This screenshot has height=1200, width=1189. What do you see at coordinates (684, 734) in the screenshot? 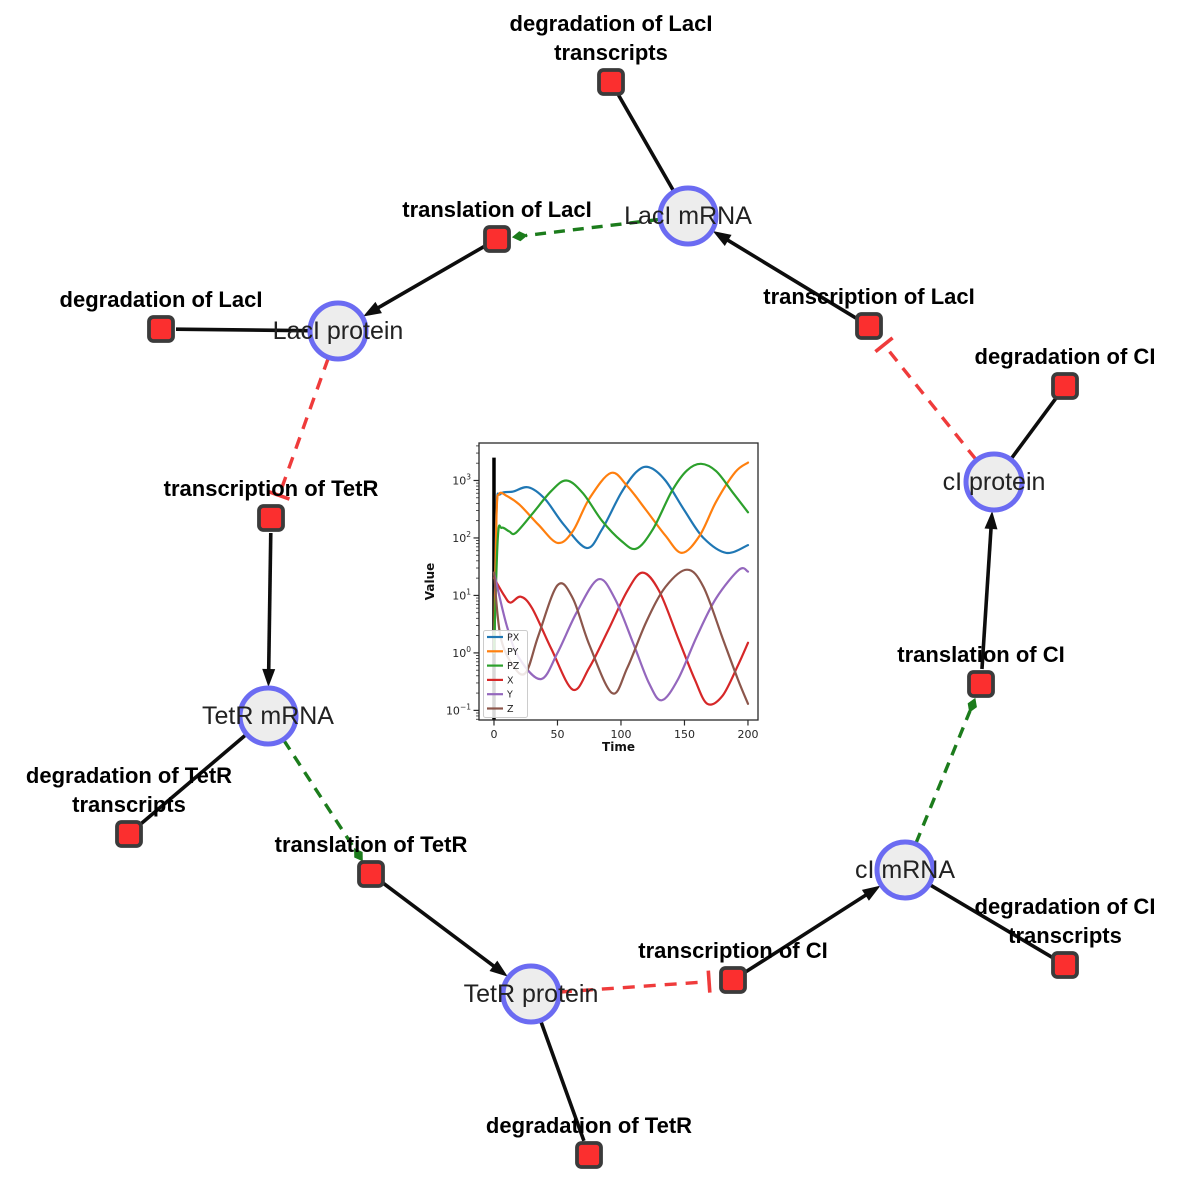
I see `x-tick-label: 150` at bounding box center [684, 734].